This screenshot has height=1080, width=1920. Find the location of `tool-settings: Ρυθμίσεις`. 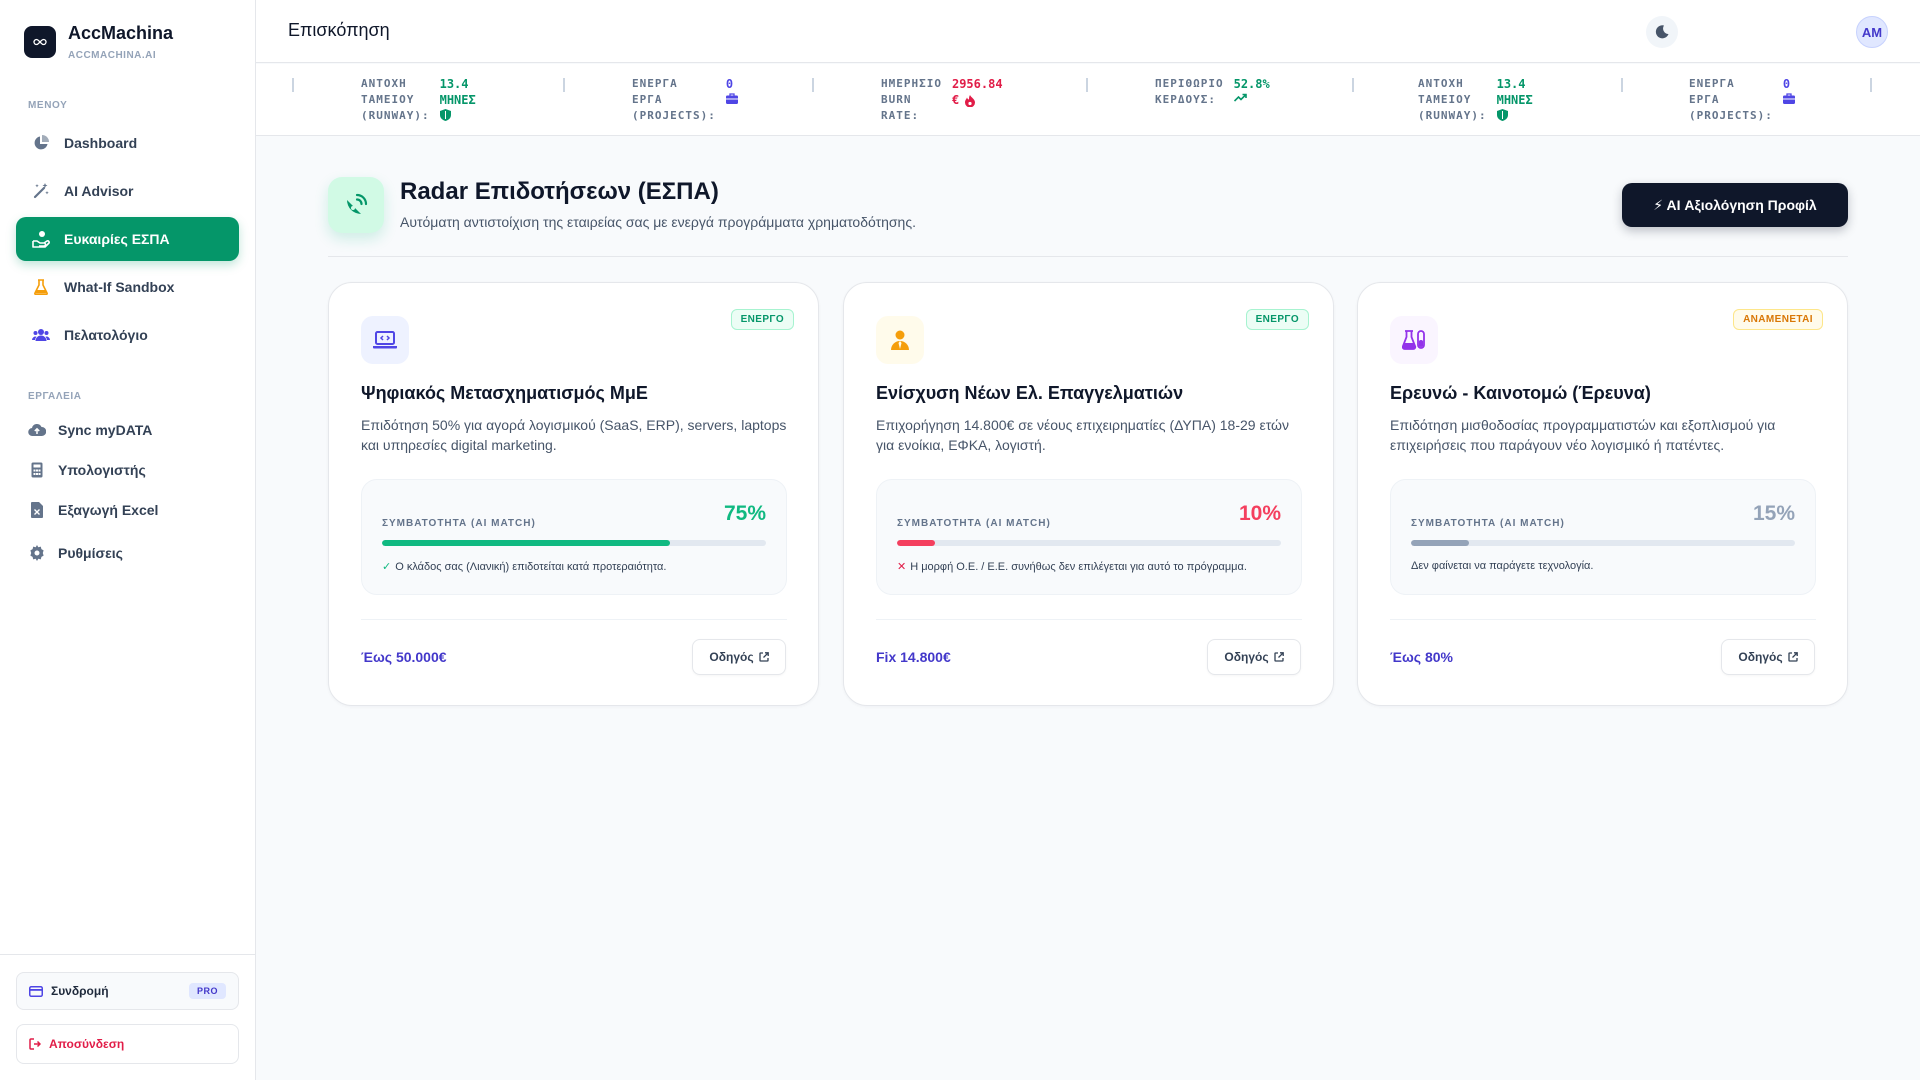

tool-settings: Ρυθμίσεις is located at coordinates (127, 553).